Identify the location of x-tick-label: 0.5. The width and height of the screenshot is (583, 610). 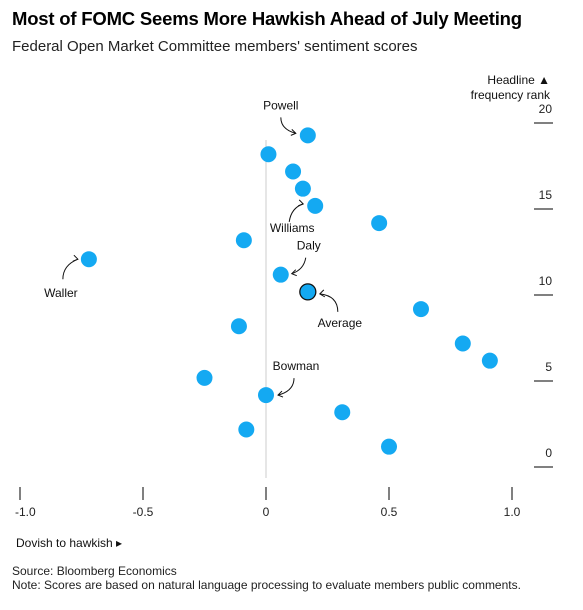
(389, 512).